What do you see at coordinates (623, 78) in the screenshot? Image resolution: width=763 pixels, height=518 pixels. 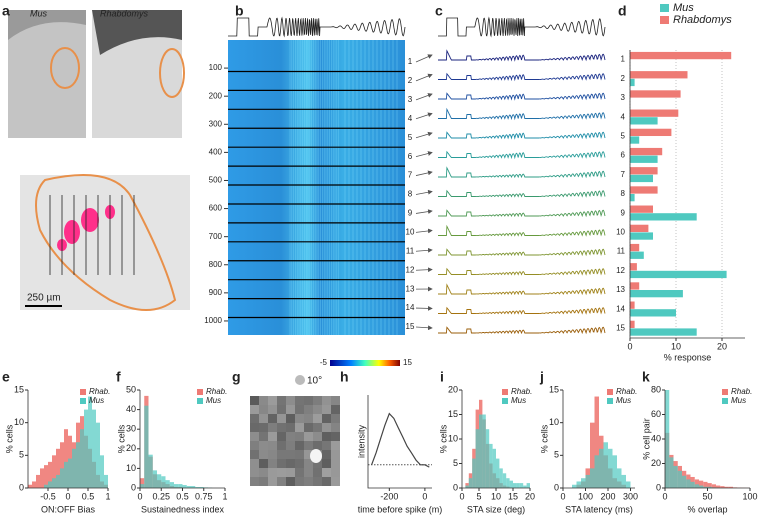 I see `y-tick-label: 2` at bounding box center [623, 78].